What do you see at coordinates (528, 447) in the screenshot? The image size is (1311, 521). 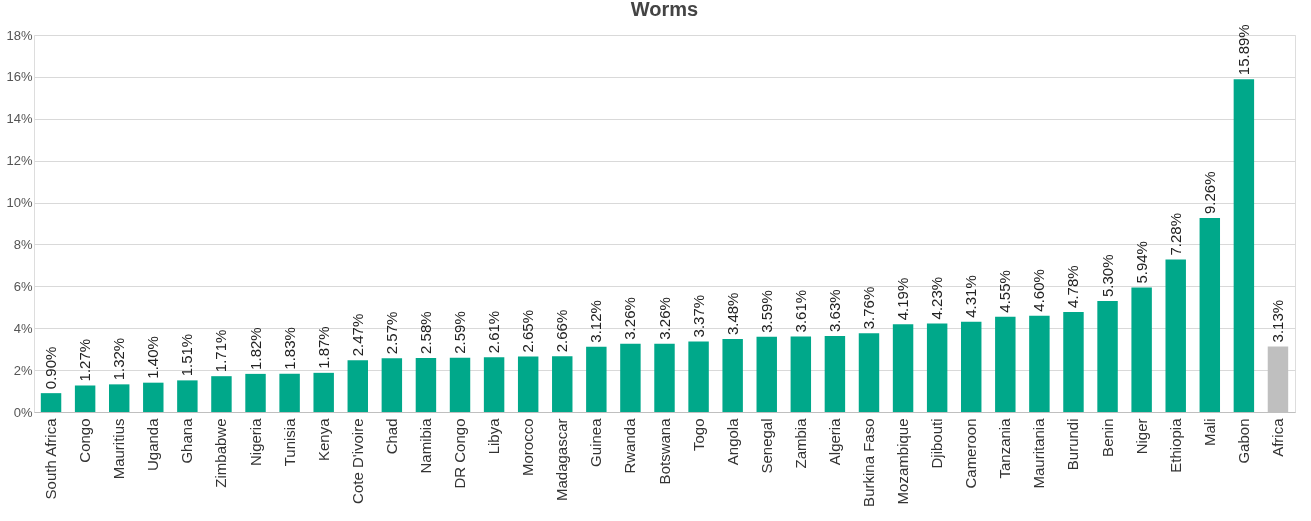 I see `x-tick-label: Morocco` at bounding box center [528, 447].